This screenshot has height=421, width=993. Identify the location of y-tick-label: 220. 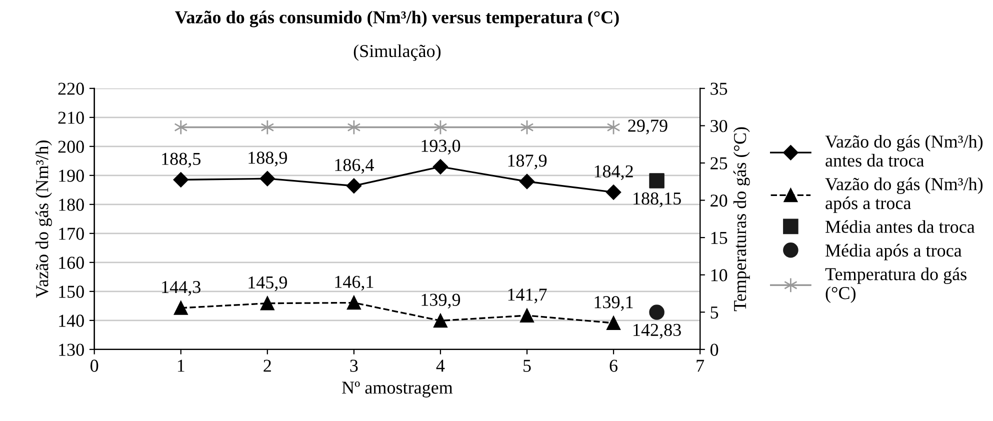
(71, 88).